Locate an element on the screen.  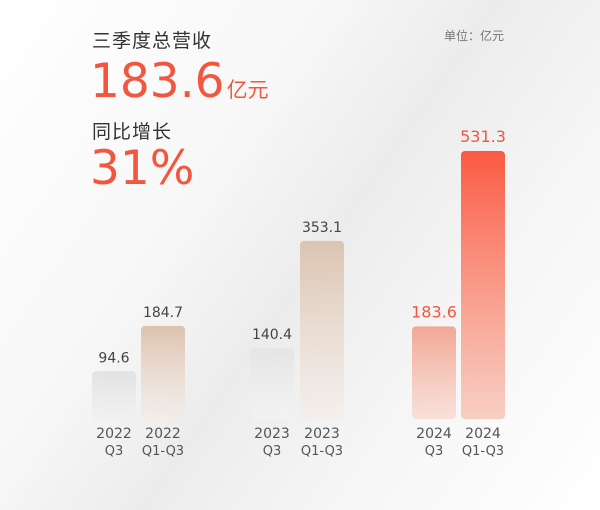
unit-note: 单位：亿元 is located at coordinates (473, 36).